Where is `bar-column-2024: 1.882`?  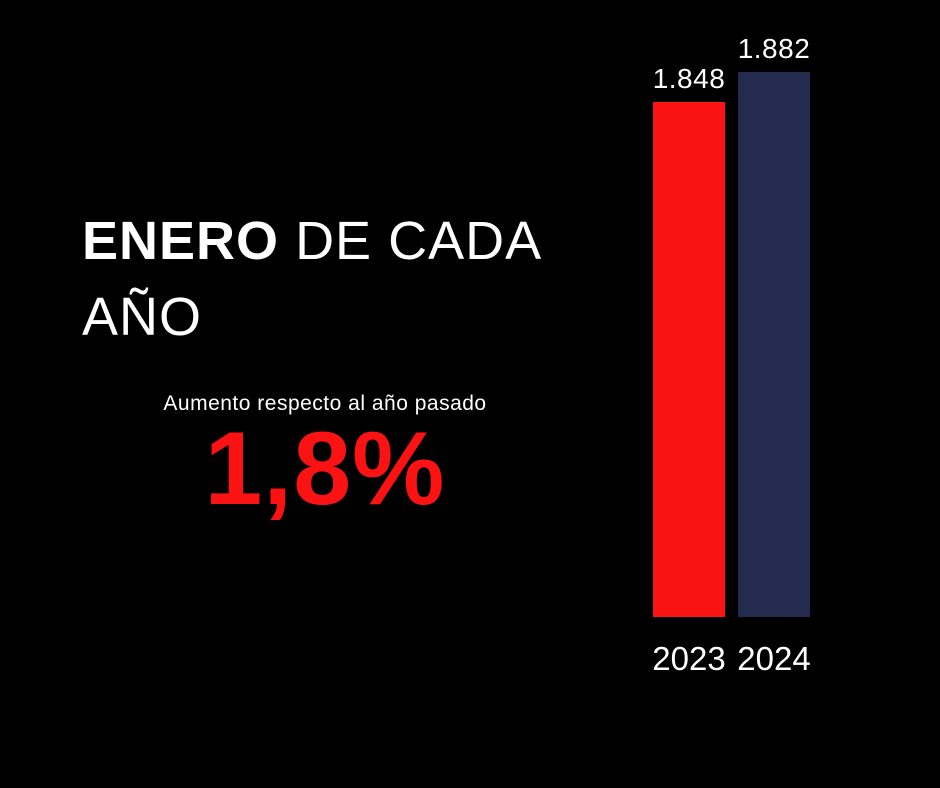
bar-column-2024: 1.882 is located at coordinates (774, 308).